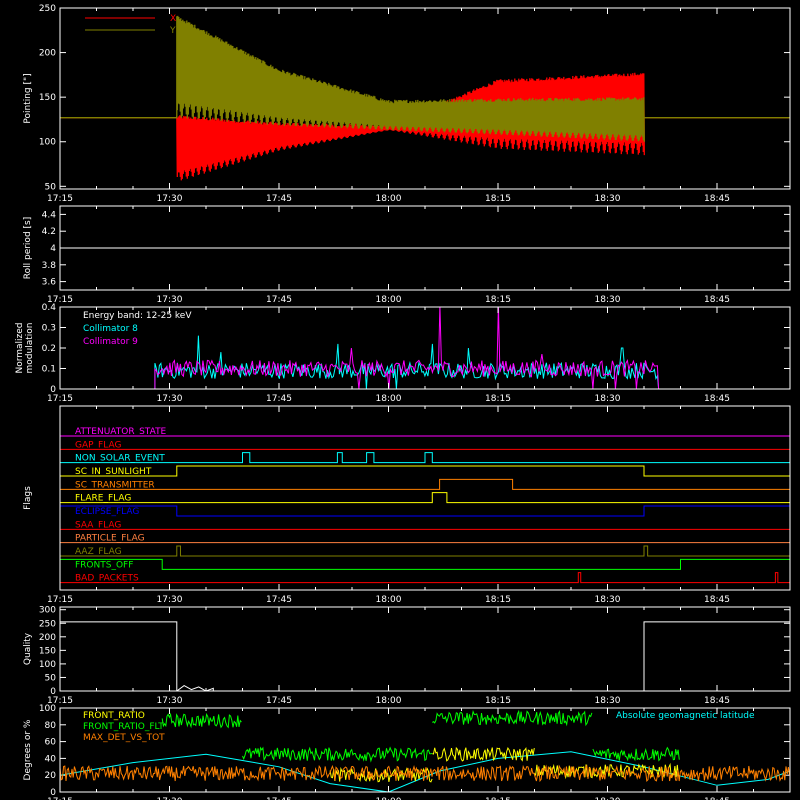  I want to click on flag-trace-flare-flag, so click(425, 498).